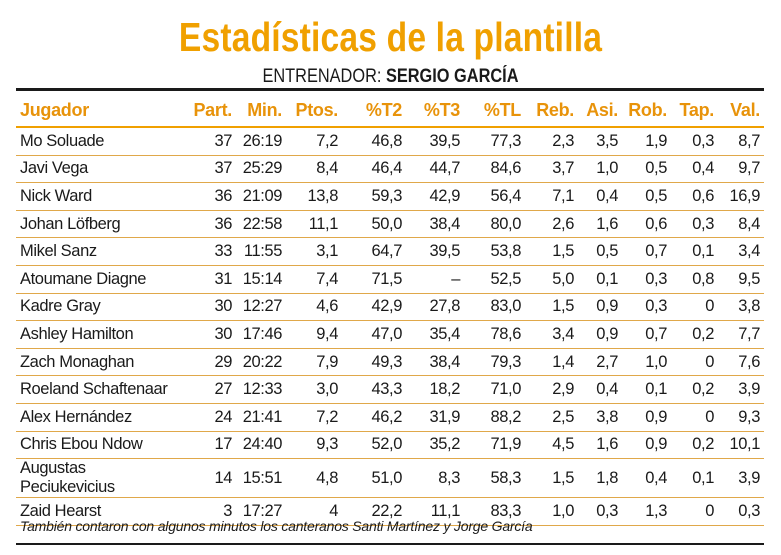  I want to click on stat-cell: 46,2, so click(374, 417).